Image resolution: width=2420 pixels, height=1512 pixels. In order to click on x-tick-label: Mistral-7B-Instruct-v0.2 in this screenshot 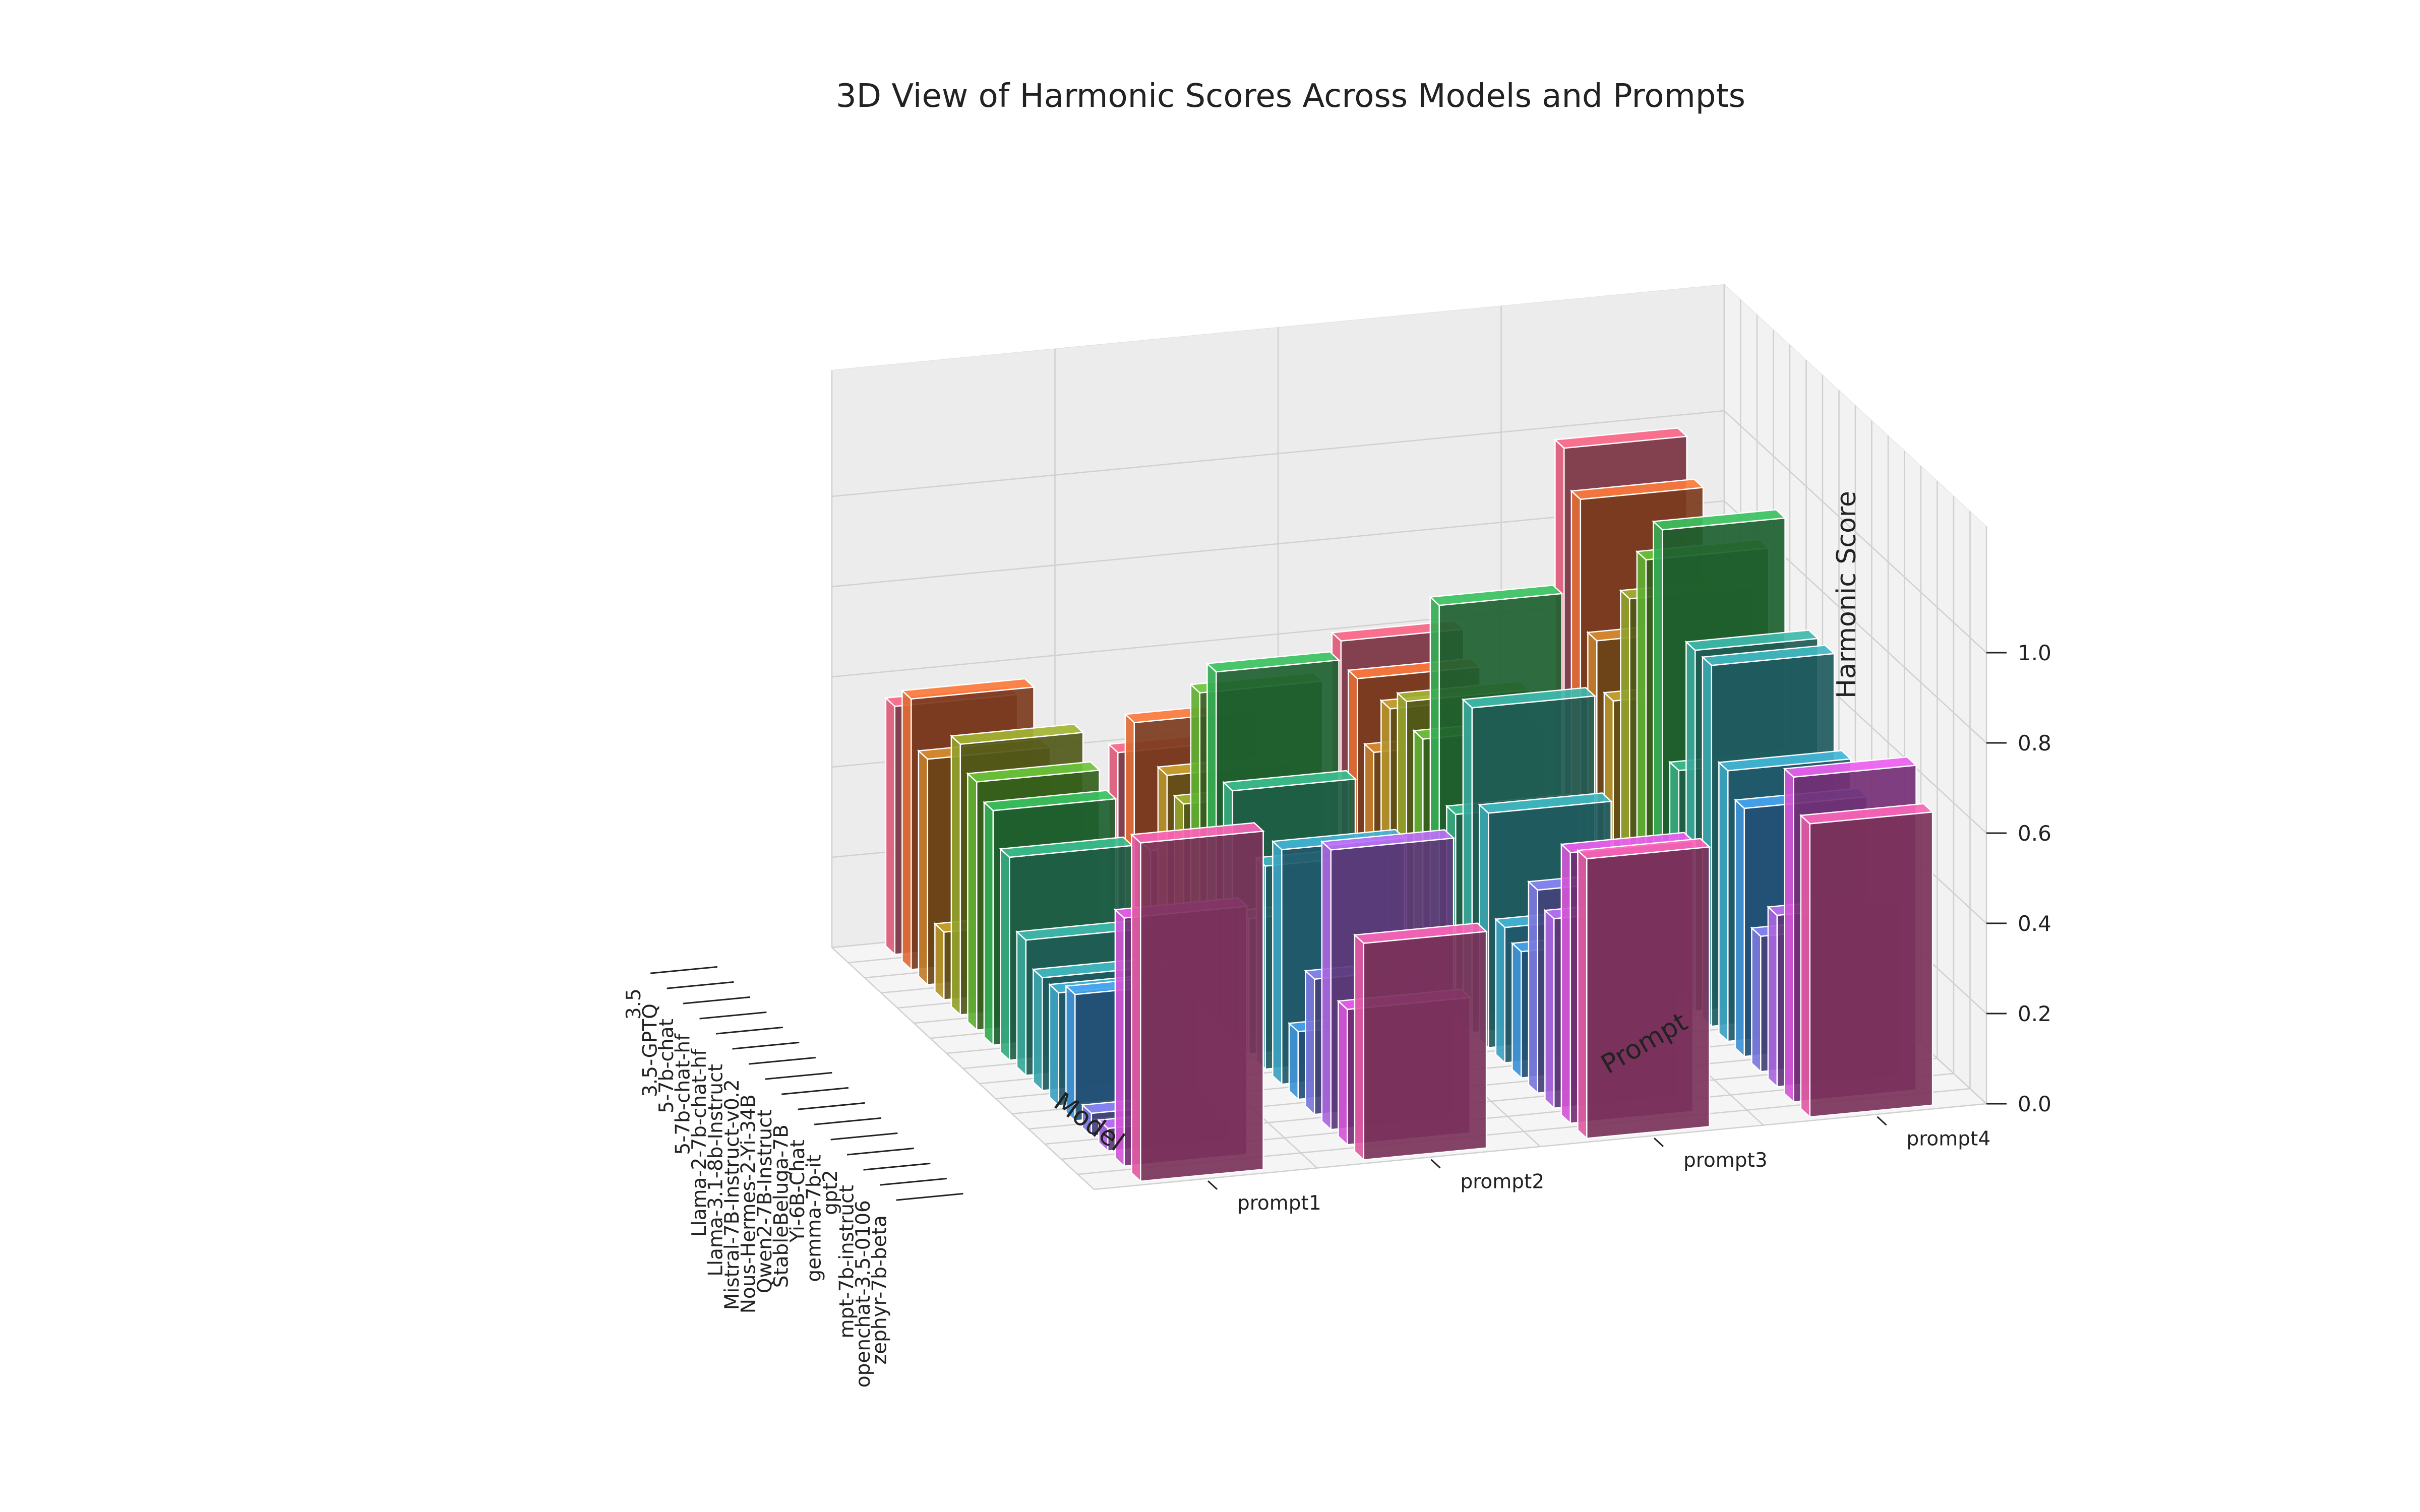, I will do `click(732, 1194)`.